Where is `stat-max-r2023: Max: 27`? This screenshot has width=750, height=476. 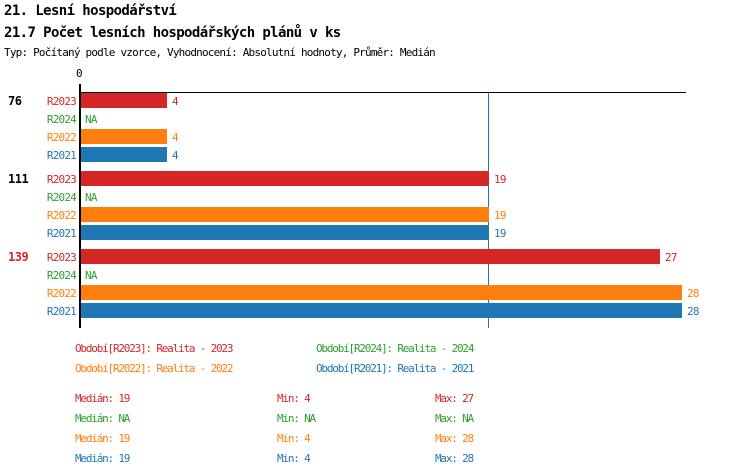
stat-max-r2023: Max: 27 is located at coordinates (454, 398).